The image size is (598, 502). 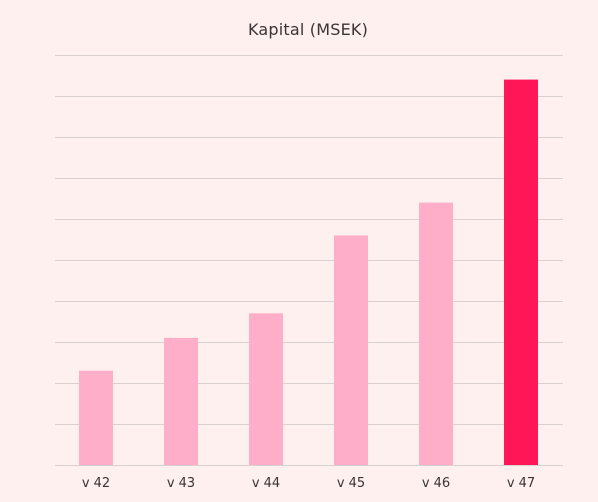 I want to click on x-tick-label: v 44, so click(x=266, y=483).